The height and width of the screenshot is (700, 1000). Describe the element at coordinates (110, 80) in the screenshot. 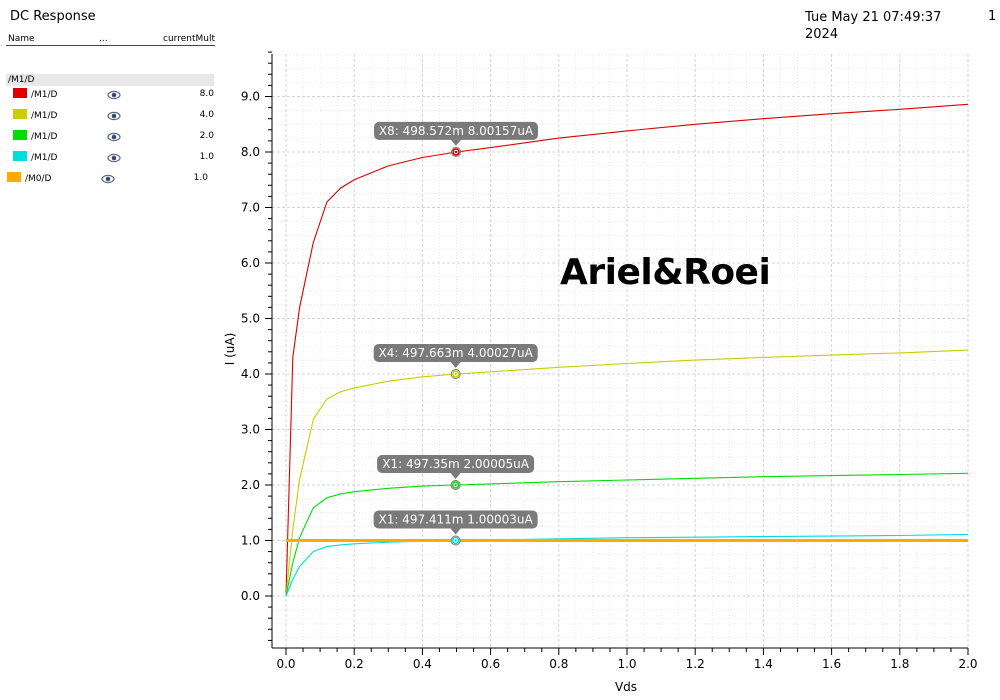

I see `legend-group: /M1/D` at that location.